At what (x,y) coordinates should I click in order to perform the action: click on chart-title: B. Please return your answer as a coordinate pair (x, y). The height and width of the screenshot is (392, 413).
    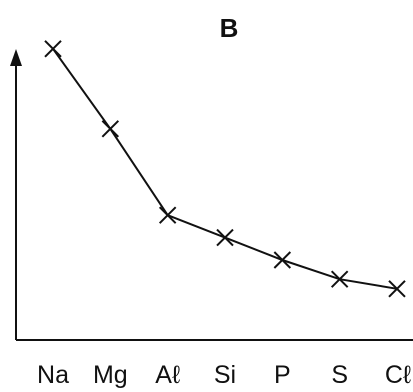
    Looking at the image, I should click on (229, 28).